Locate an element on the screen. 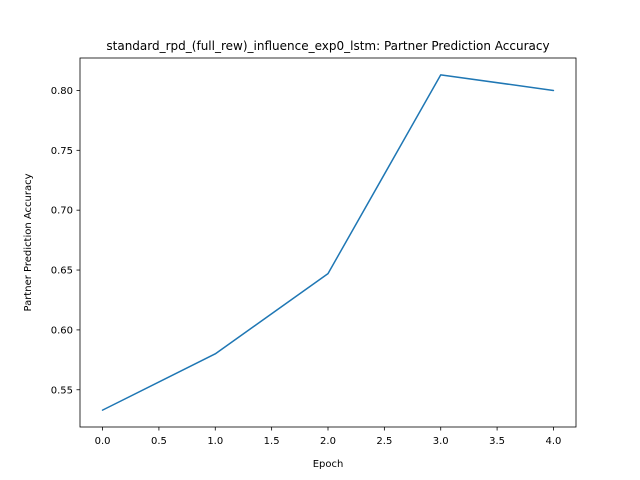  x-axis-label: Epoch is located at coordinates (328, 464).